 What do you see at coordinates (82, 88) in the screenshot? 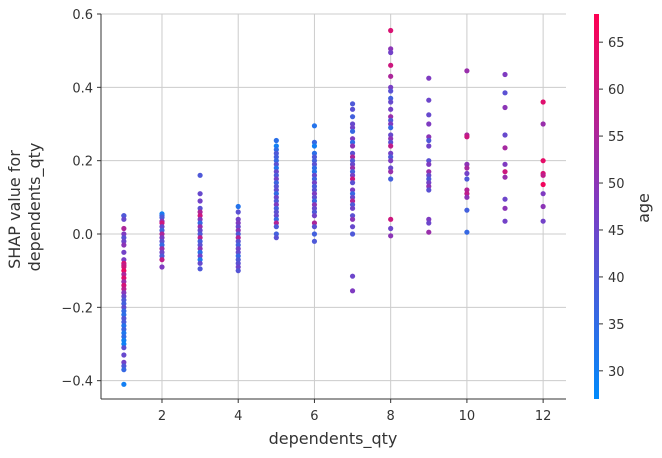
I see `y-tick-label: 0.4` at bounding box center [82, 88].